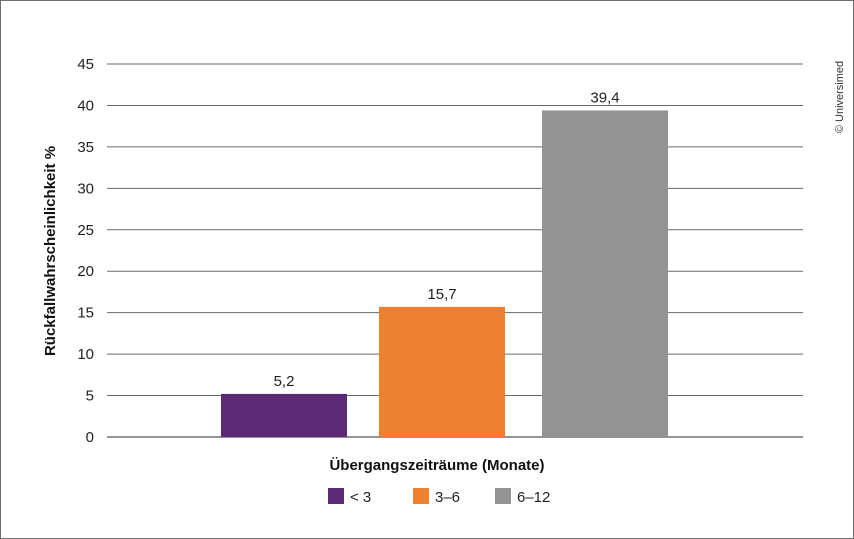  Describe the element at coordinates (85, 313) in the screenshot. I see `y-tick-label: 15` at that location.